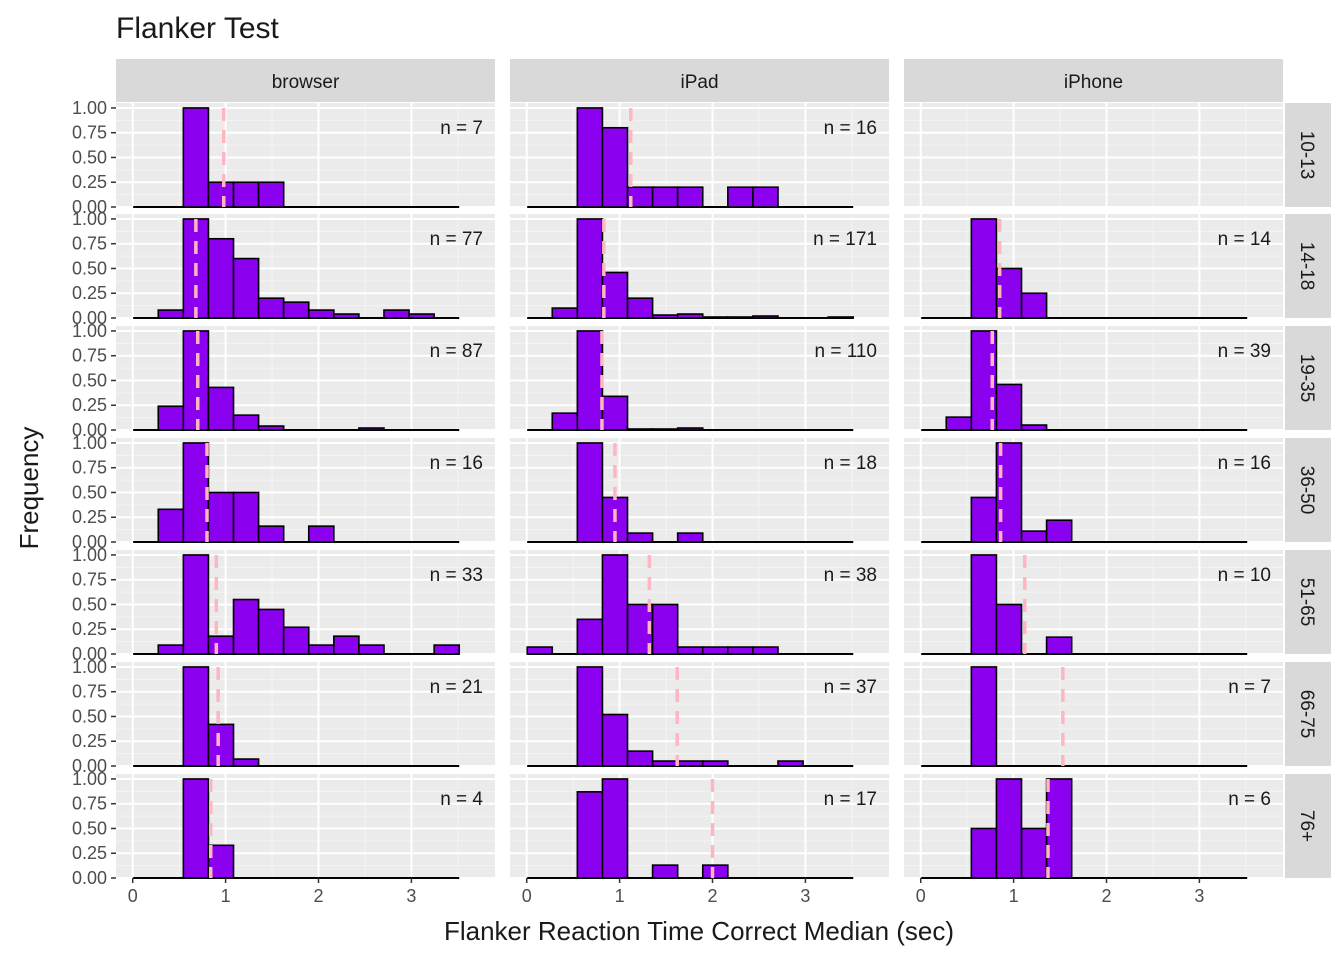 This screenshot has height=960, width=1344. What do you see at coordinates (305, 602) in the screenshot?
I see `panel-browser-51-65: n = 33` at bounding box center [305, 602].